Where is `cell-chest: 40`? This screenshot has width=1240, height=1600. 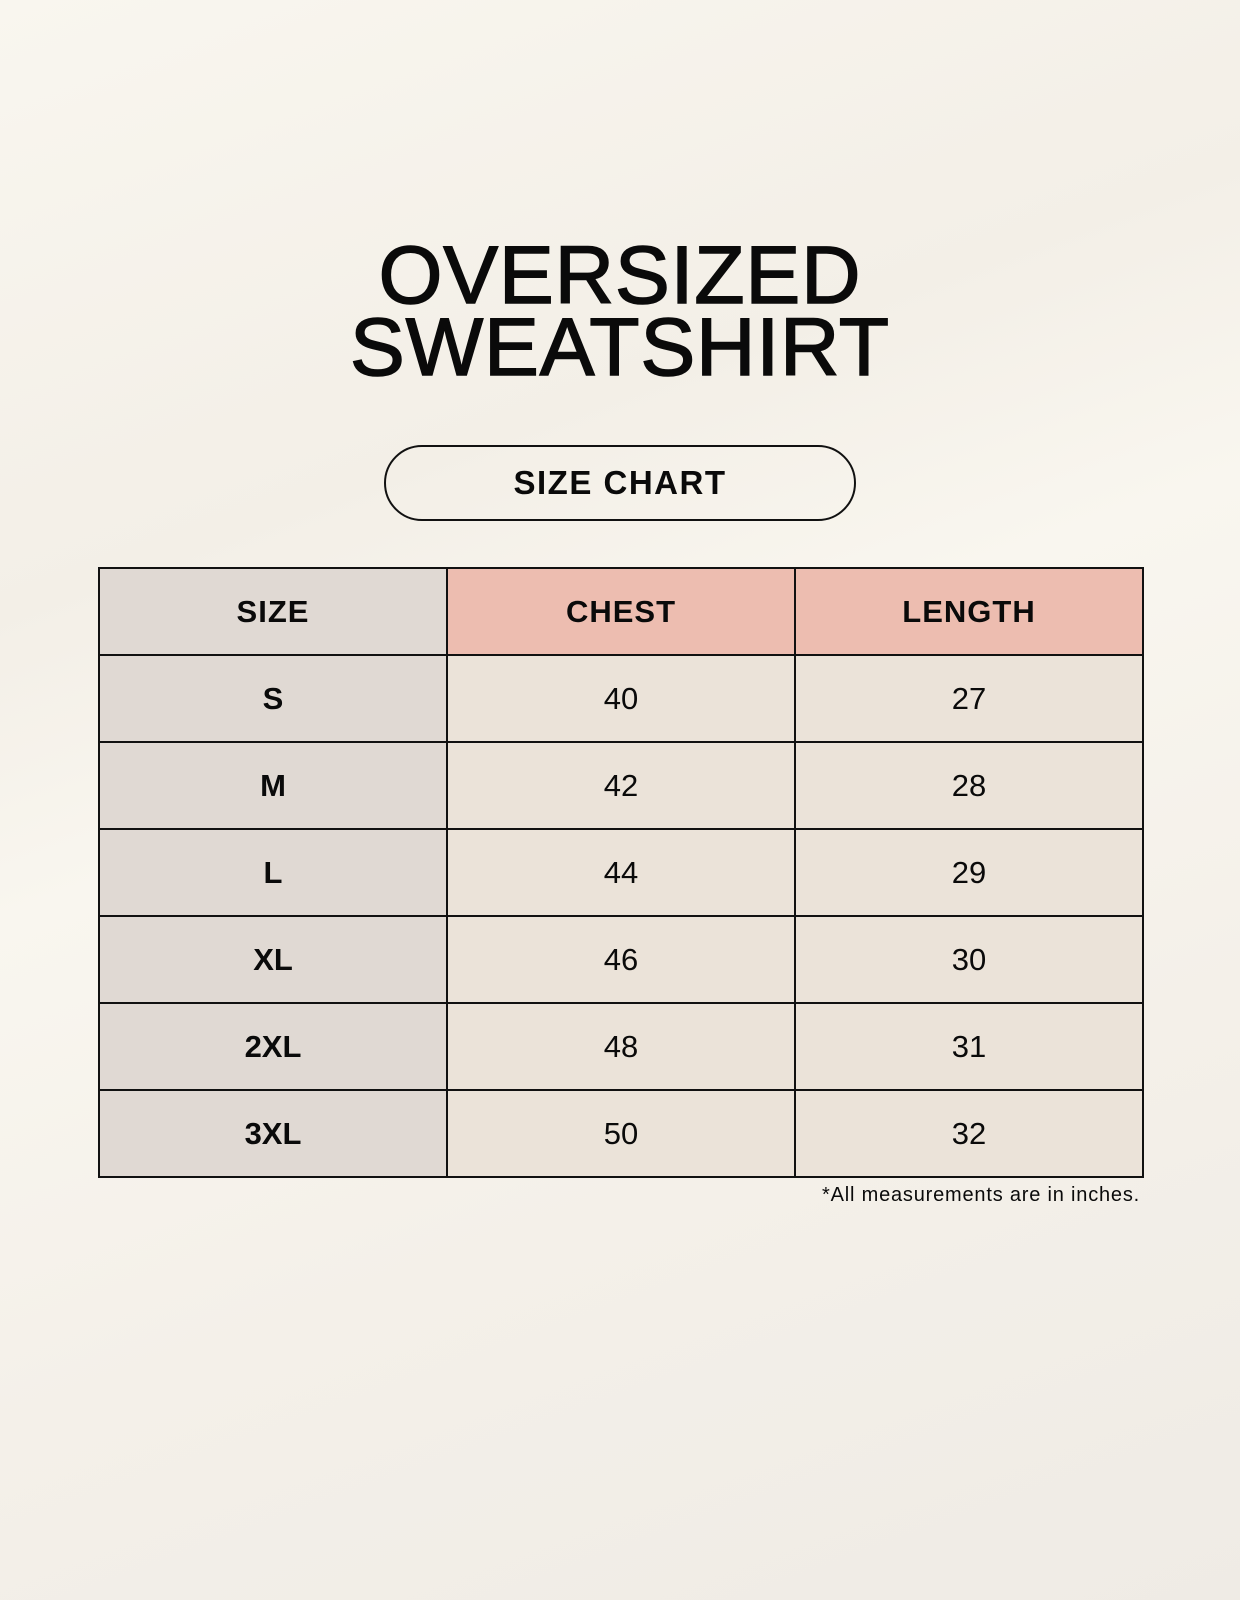
cell-chest: 40 is located at coordinates (621, 698).